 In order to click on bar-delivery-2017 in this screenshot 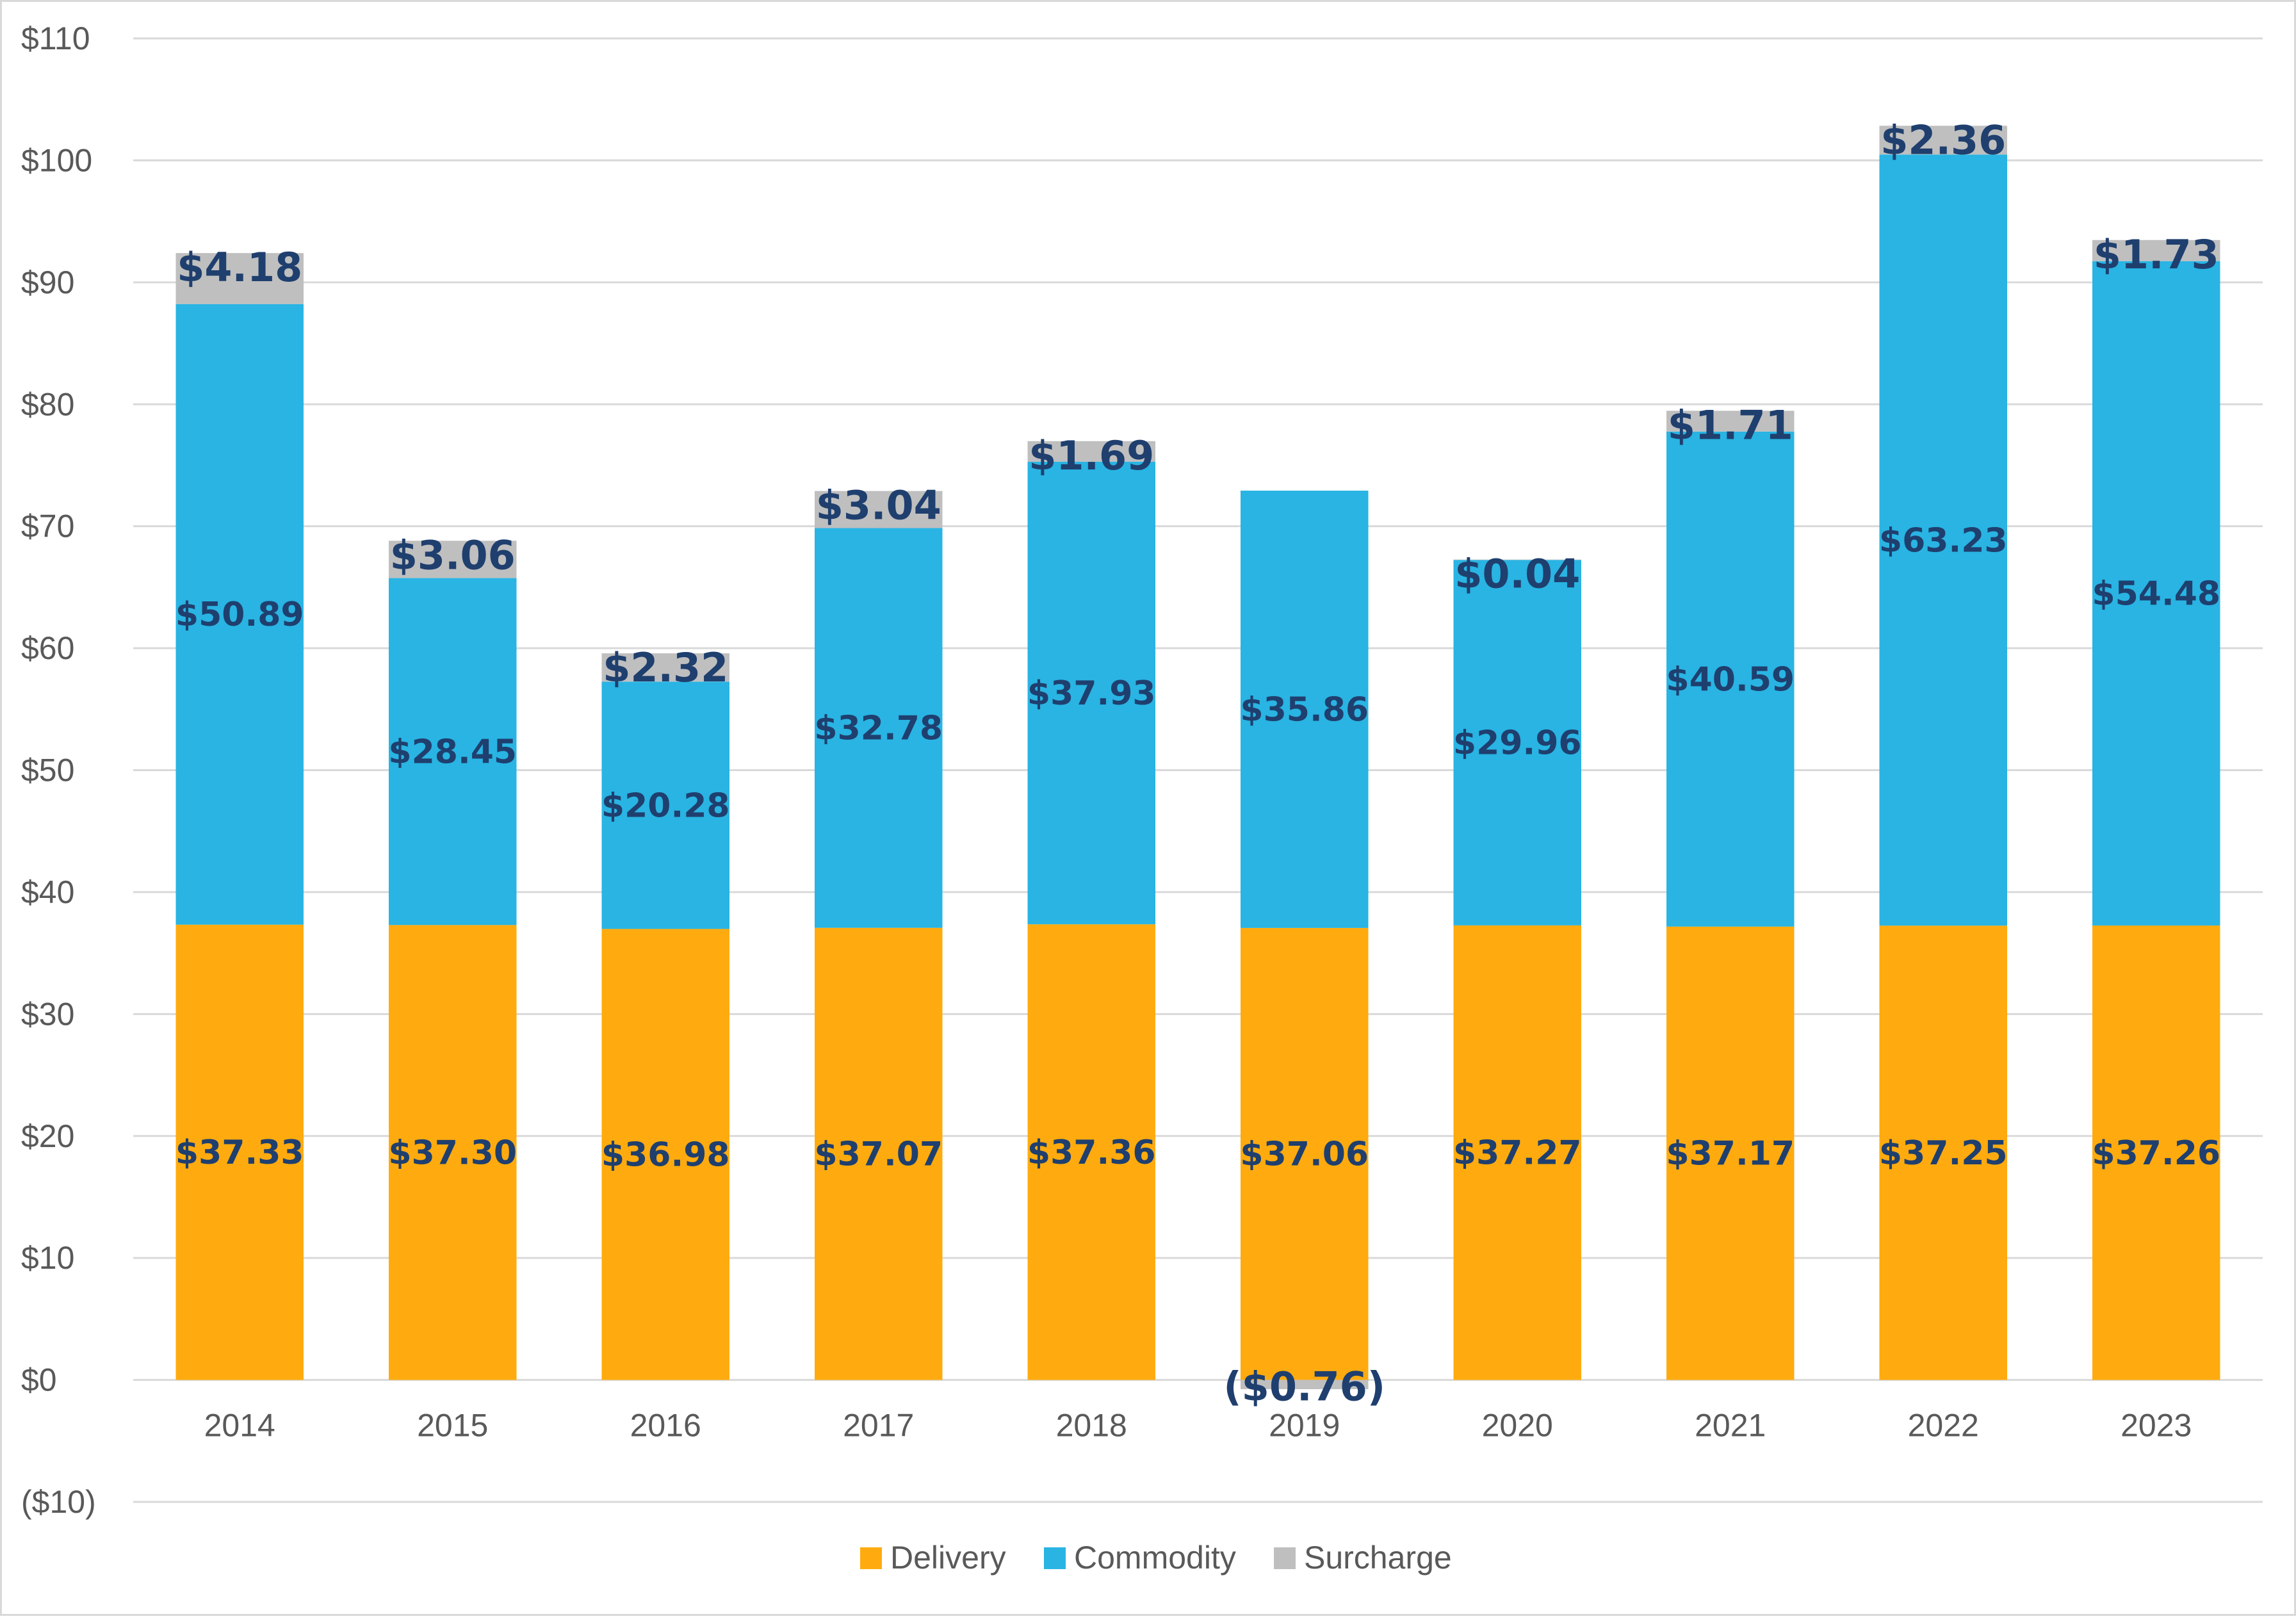, I will do `click(879, 1153)`.